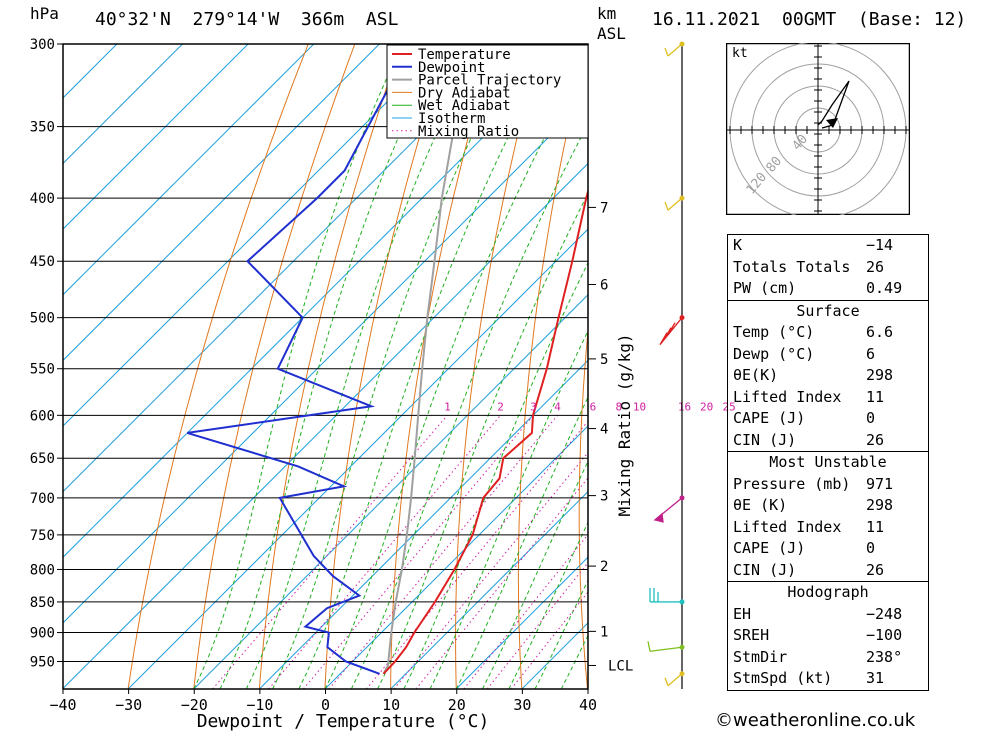 This screenshot has width=1000, height=733. I want to click on height-label: 5, so click(604, 360).